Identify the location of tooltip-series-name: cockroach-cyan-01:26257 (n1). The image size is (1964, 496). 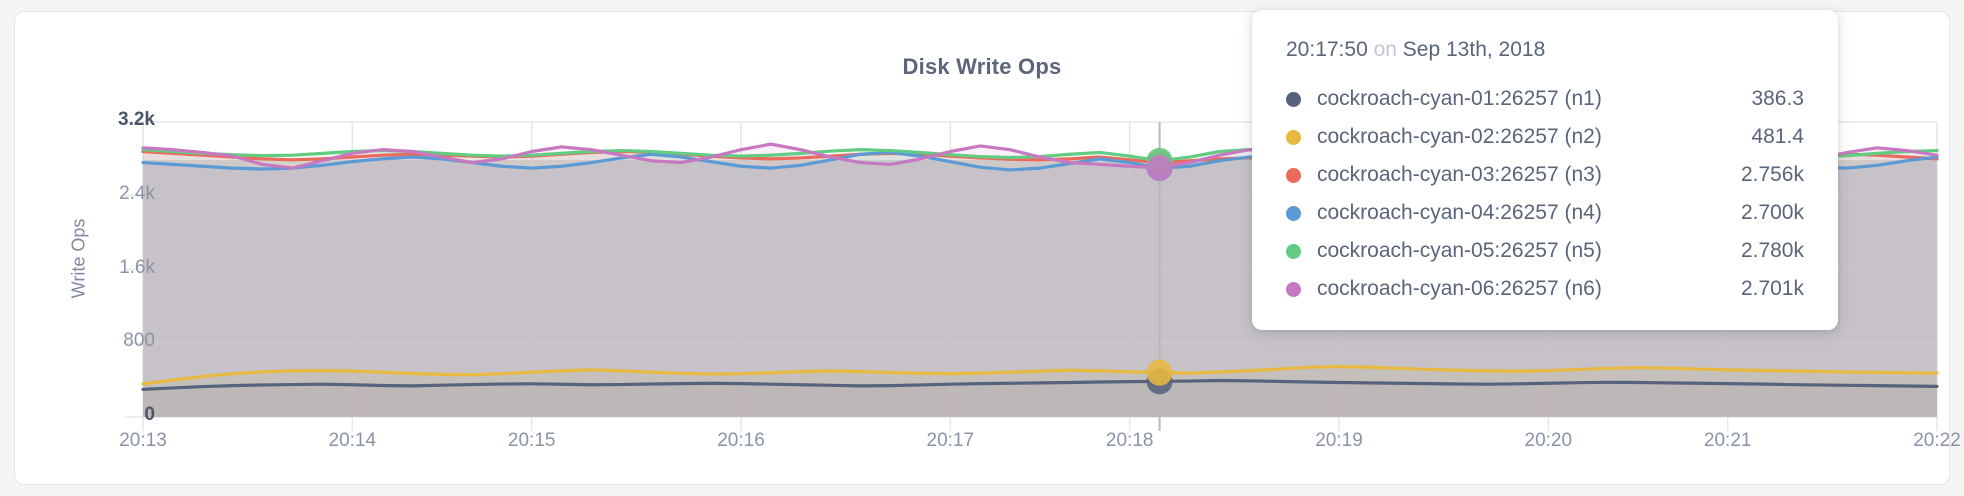
(1459, 98).